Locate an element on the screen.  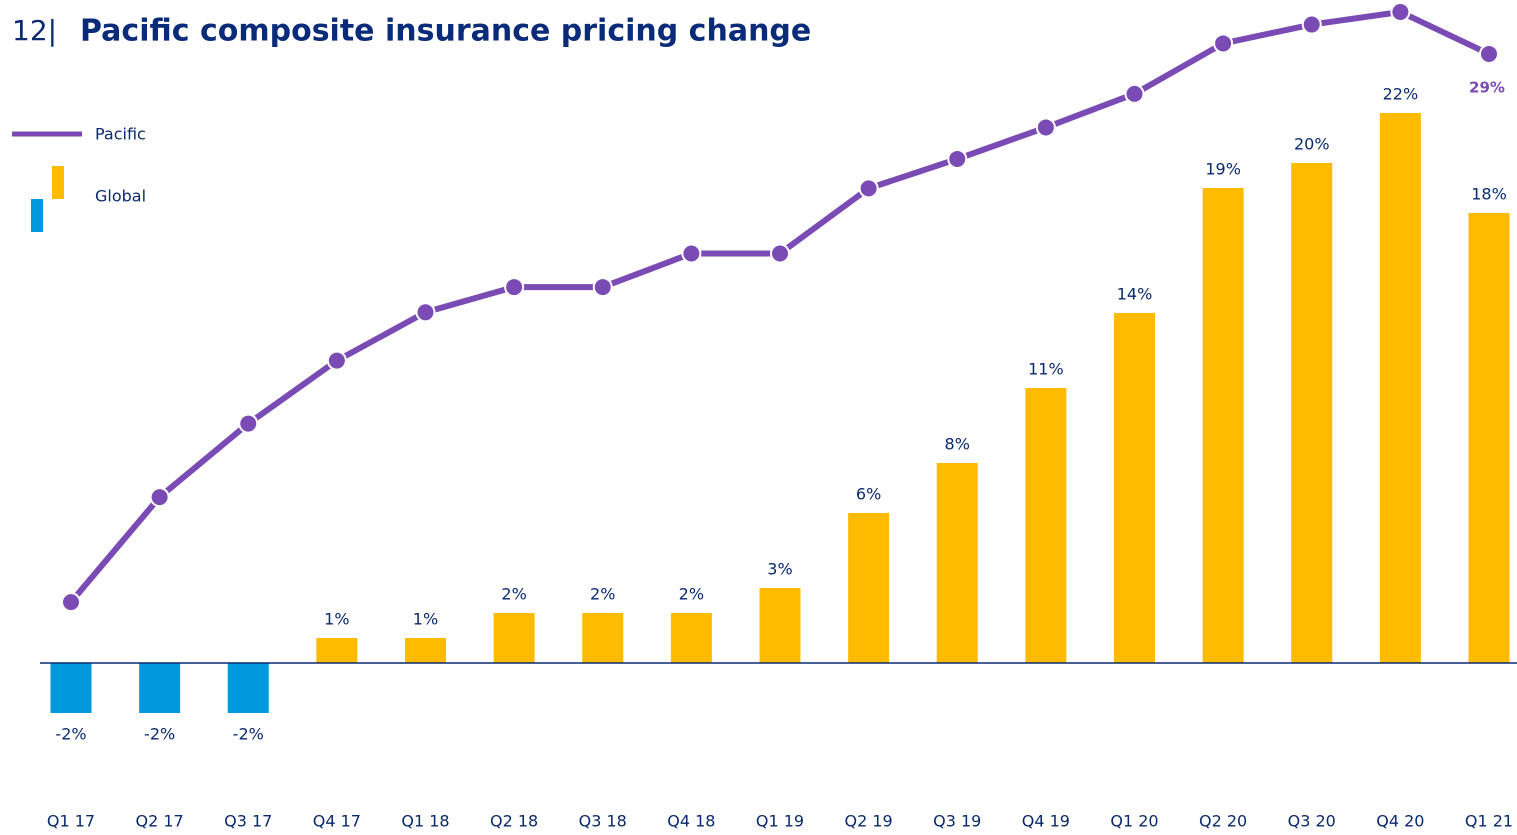
data-label: 18% is located at coordinates (1489, 194).